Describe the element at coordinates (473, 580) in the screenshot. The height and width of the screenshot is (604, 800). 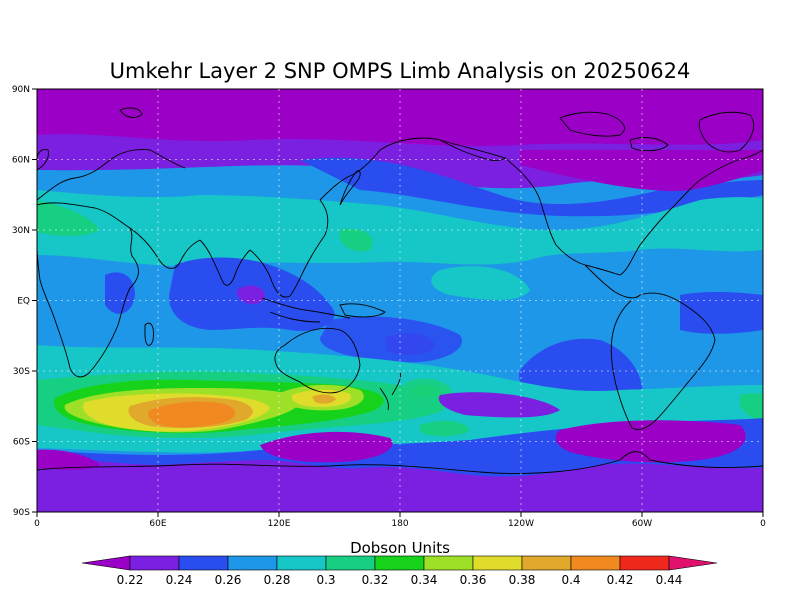
I see `colorbar-label: 0.36` at that location.